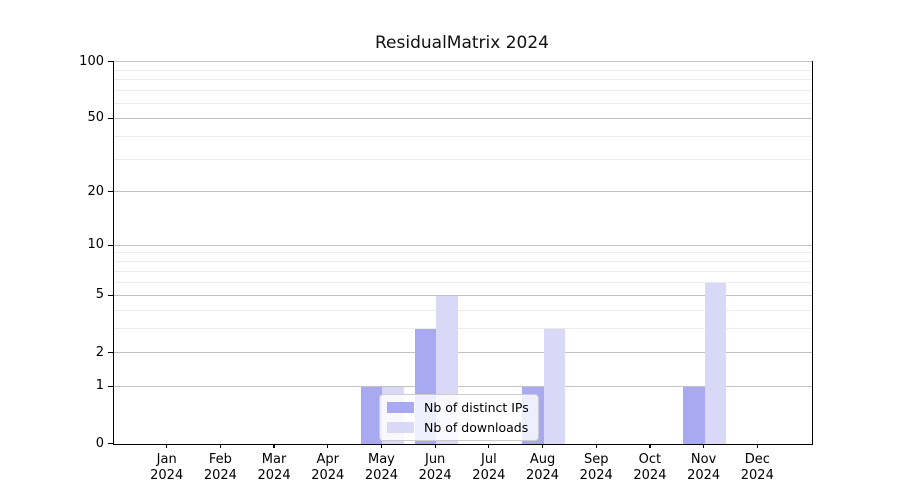  I want to click on x-tick-label: Dec 2024, so click(757, 467).